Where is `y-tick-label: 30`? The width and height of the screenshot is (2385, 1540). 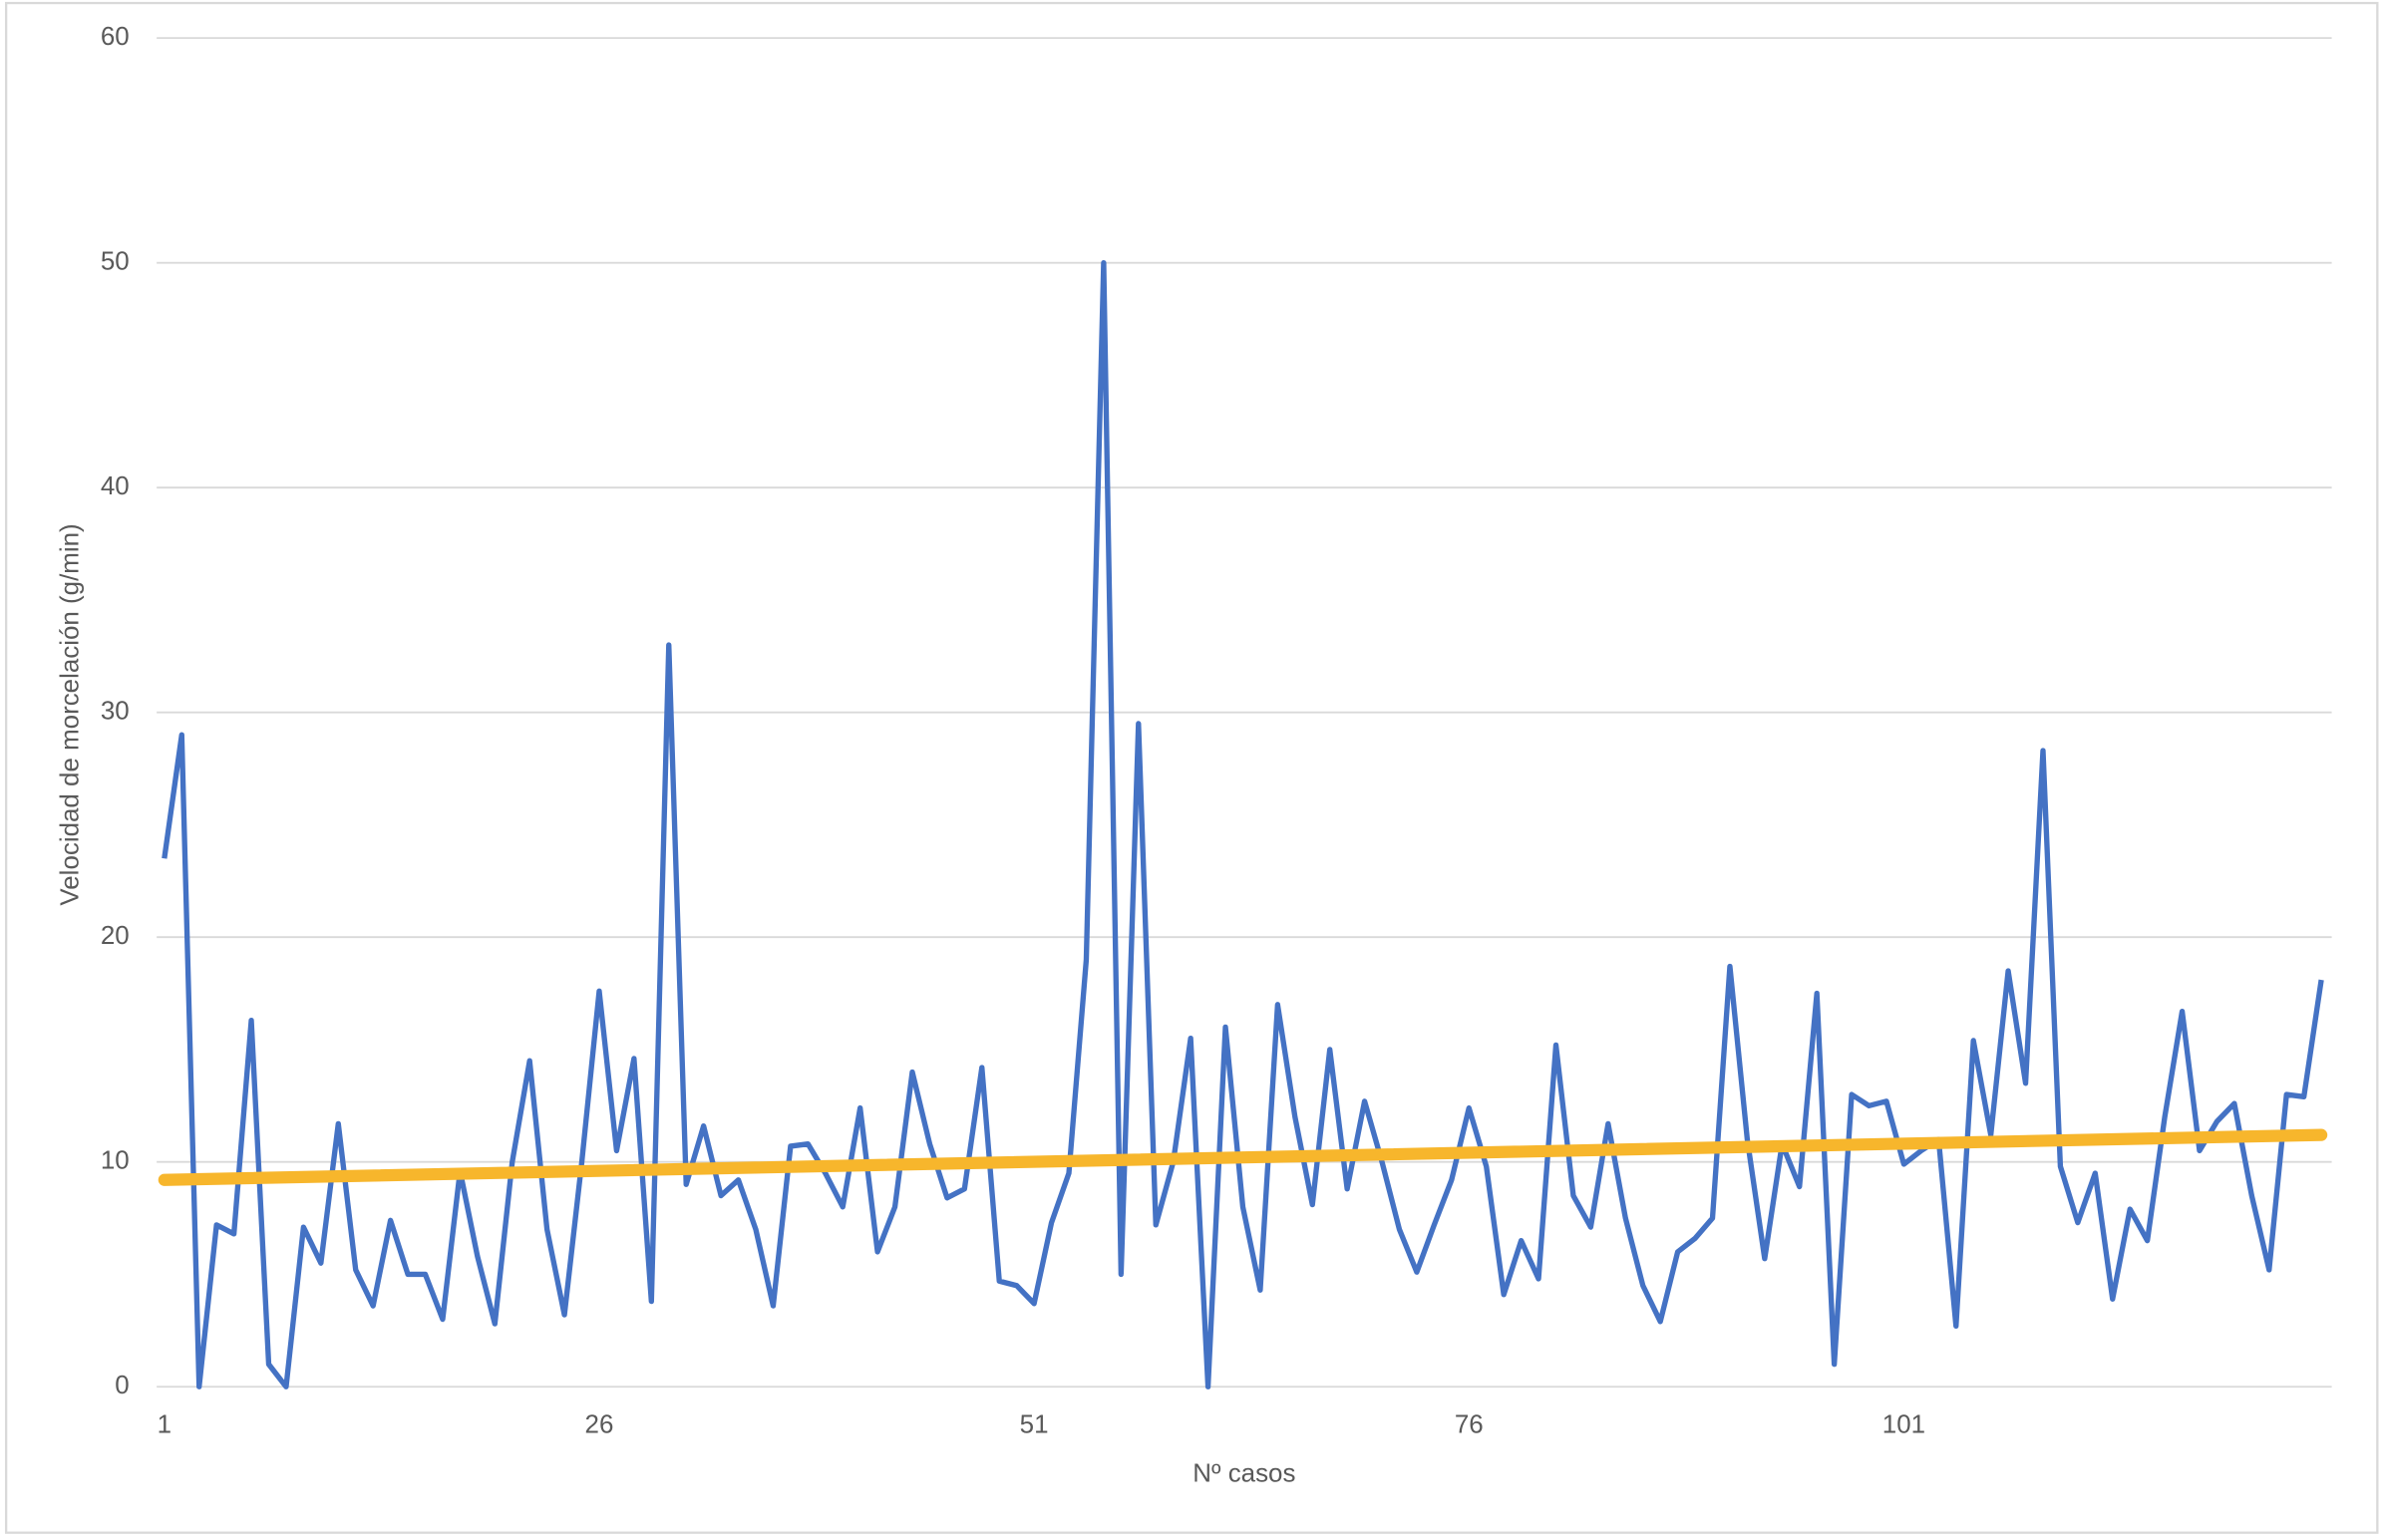 y-tick-label: 30 is located at coordinates (116, 712).